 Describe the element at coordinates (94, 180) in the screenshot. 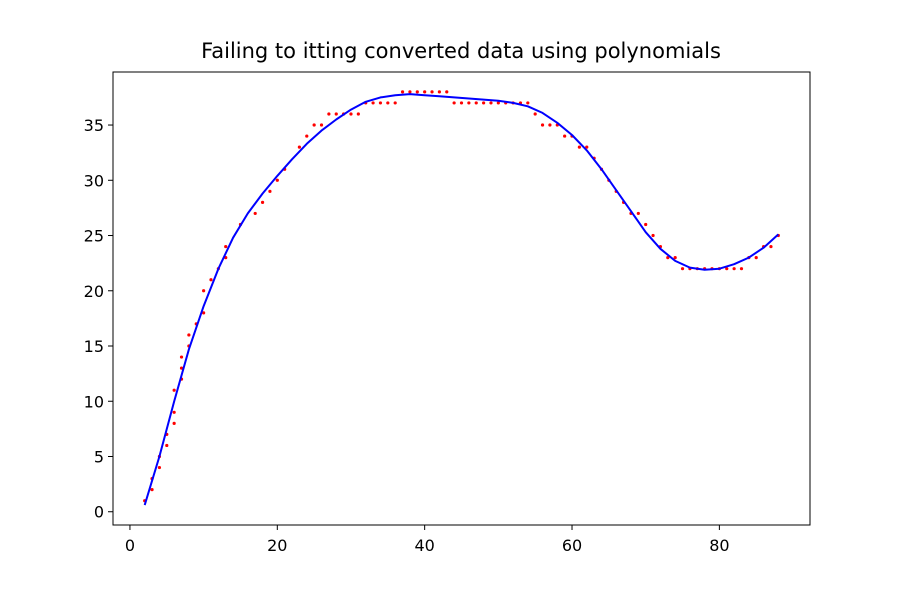

I see `y-tick-label: 30` at that location.